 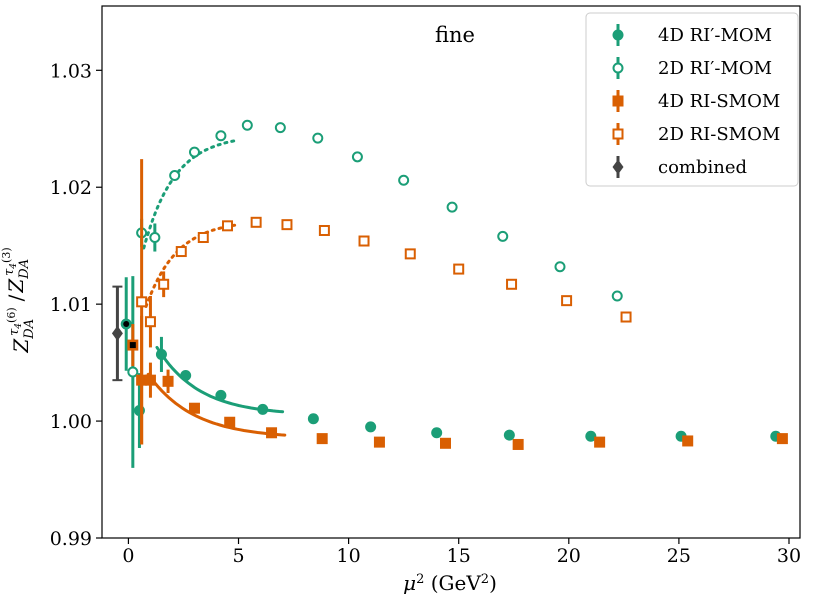 What do you see at coordinates (455, 35) in the screenshot?
I see `panel-annotation: fine` at bounding box center [455, 35].